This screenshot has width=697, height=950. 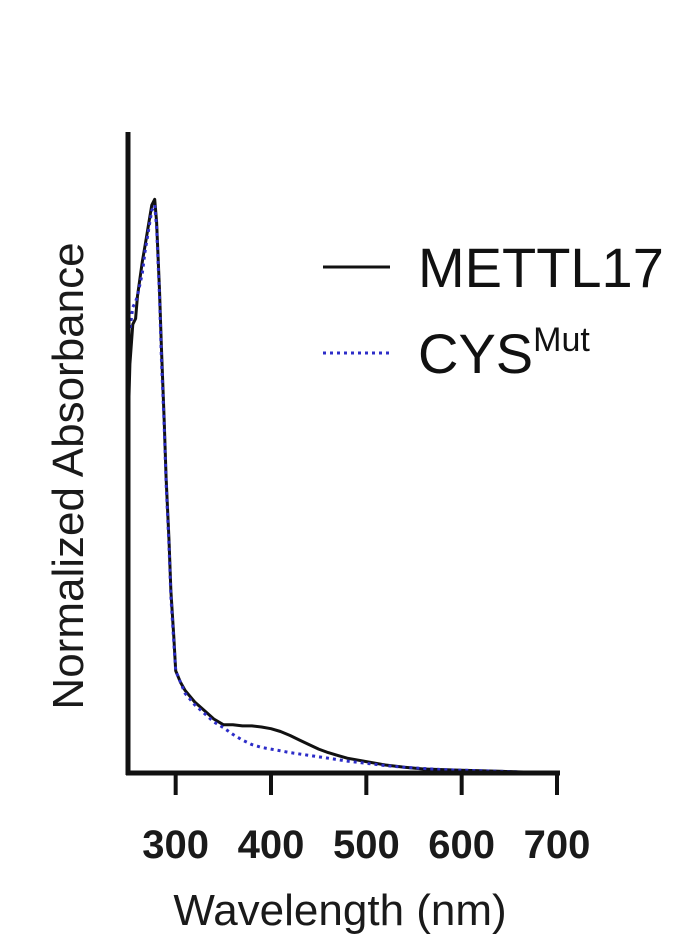 I want to click on legend-superscript-1: Mut, so click(x=561, y=340).